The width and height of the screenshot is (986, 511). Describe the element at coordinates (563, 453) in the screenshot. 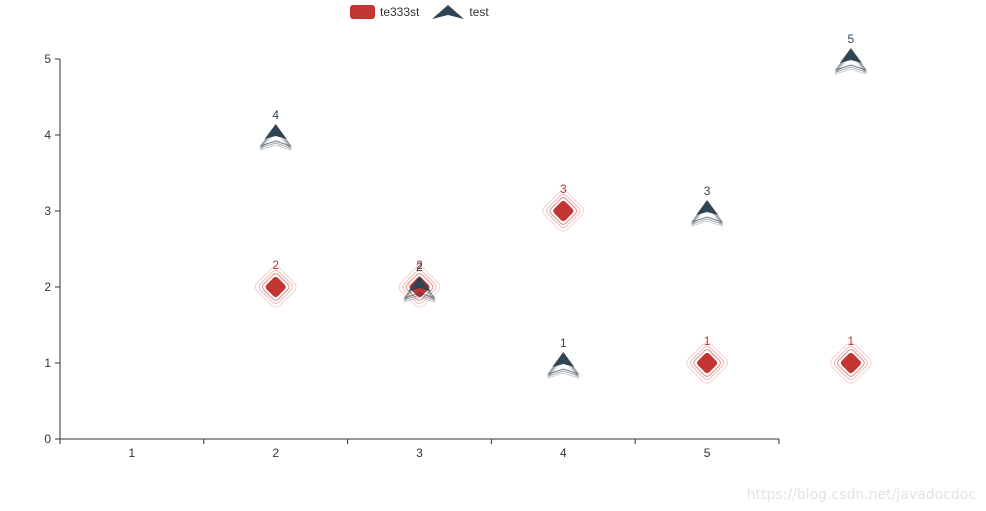

I see `x-tick-label: 4` at that location.